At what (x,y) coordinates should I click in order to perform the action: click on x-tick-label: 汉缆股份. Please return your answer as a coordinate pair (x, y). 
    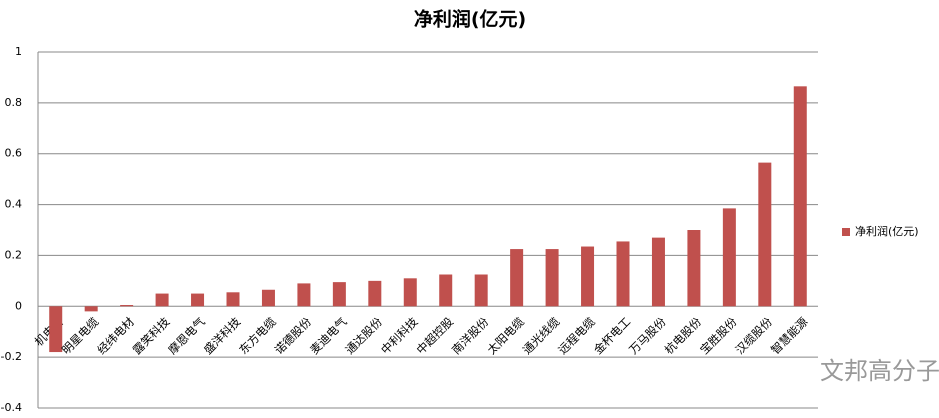
    Looking at the image, I should click on (754, 335).